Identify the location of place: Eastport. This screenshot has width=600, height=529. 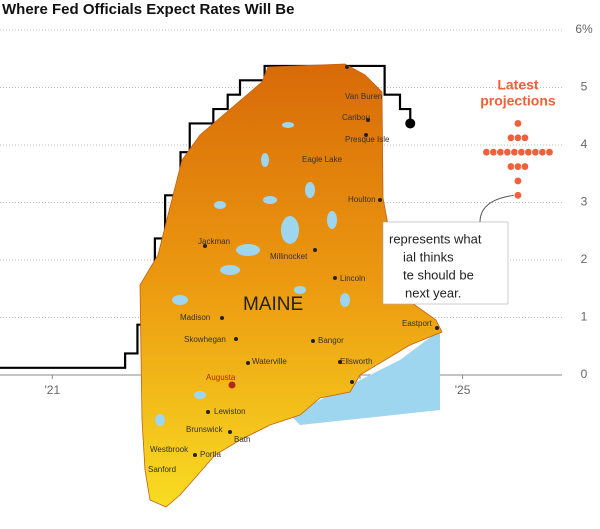
(417, 323).